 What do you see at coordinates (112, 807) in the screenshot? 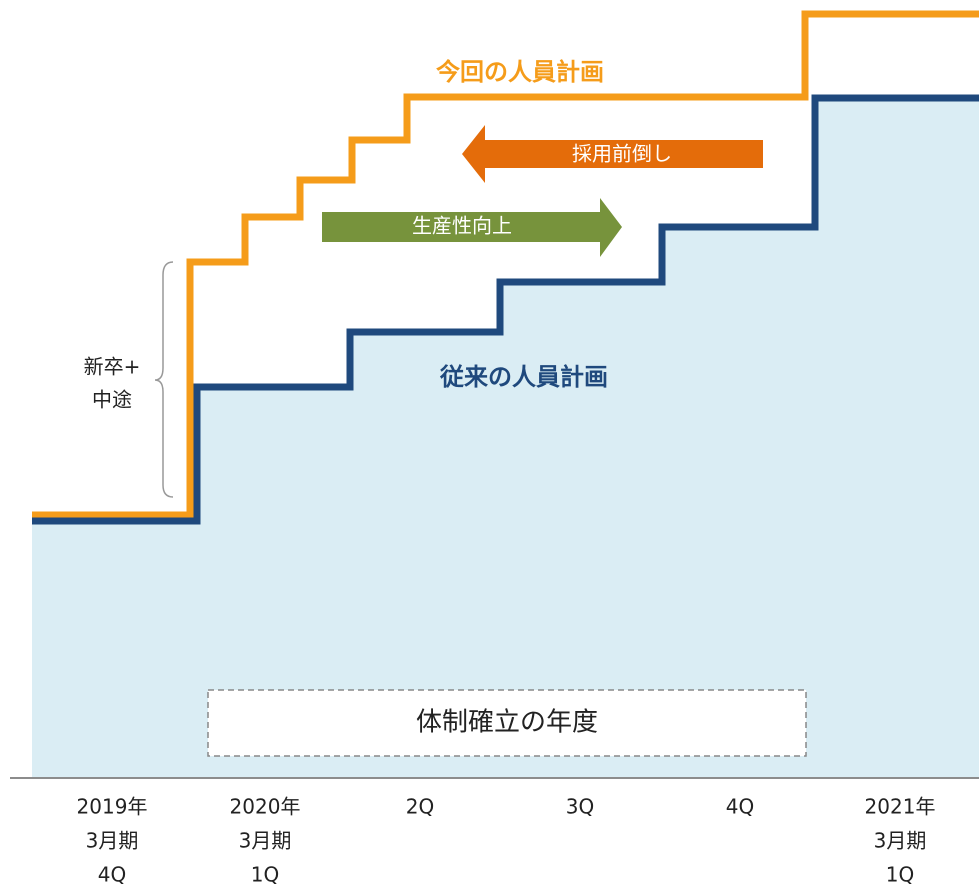
I see `x-label: 2019年` at bounding box center [112, 807].